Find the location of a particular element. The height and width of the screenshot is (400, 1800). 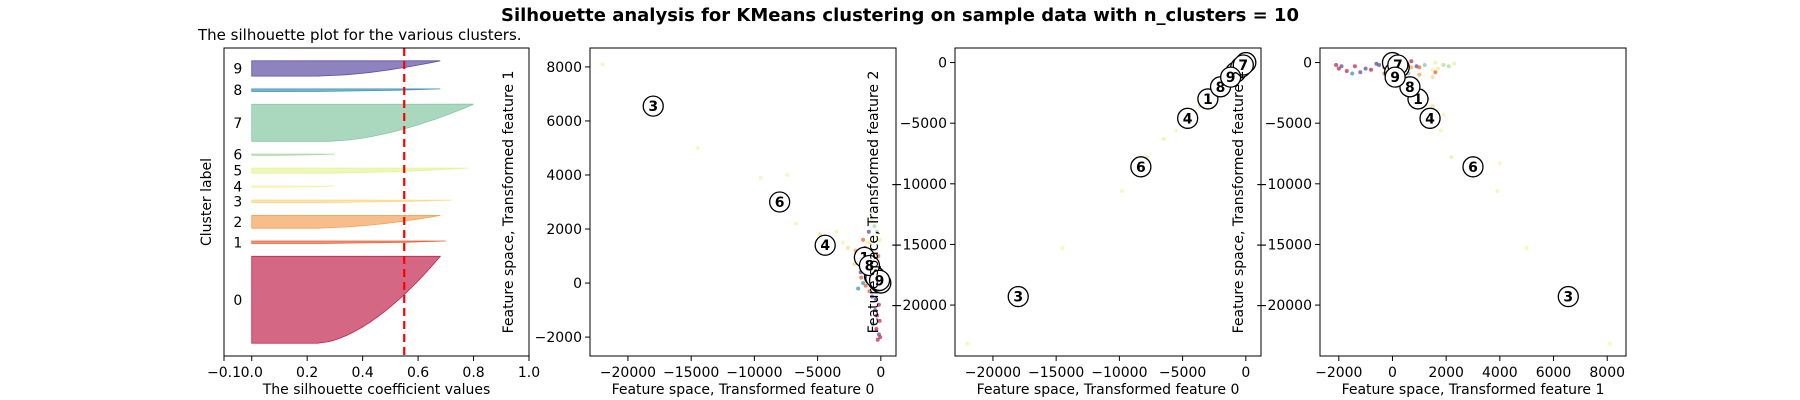

y-tick-label: 4000 is located at coordinates (564, 176).